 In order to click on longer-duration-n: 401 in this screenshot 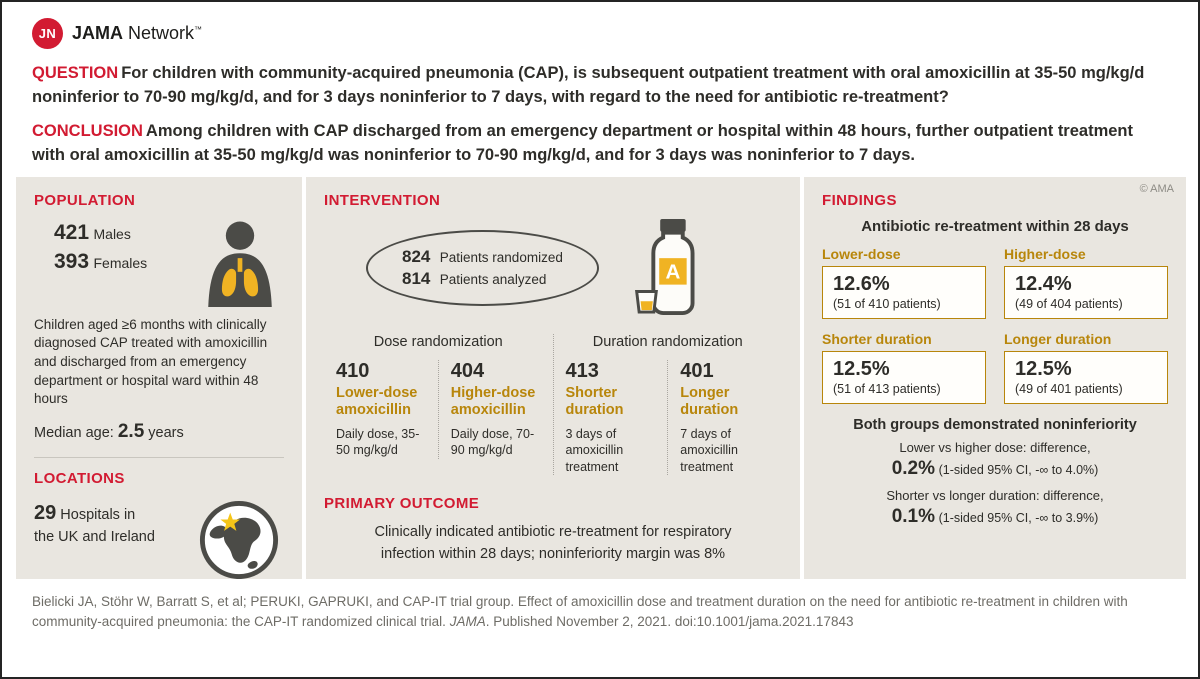, I will do `click(697, 370)`.